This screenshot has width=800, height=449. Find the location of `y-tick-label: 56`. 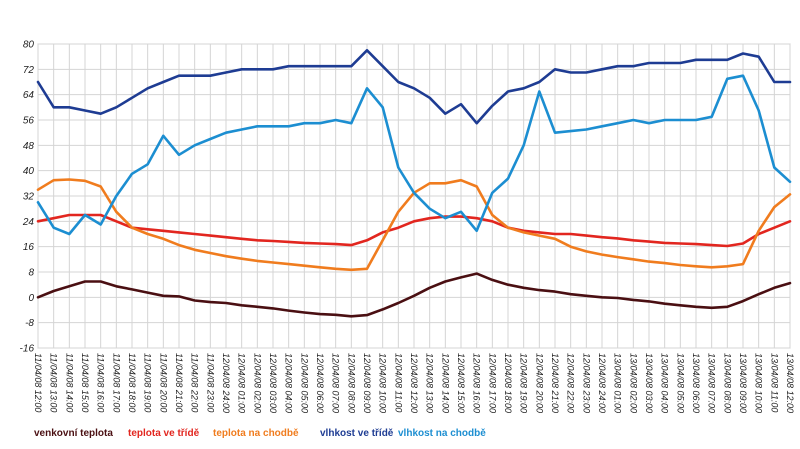

y-tick-label: 56 is located at coordinates (29, 121).